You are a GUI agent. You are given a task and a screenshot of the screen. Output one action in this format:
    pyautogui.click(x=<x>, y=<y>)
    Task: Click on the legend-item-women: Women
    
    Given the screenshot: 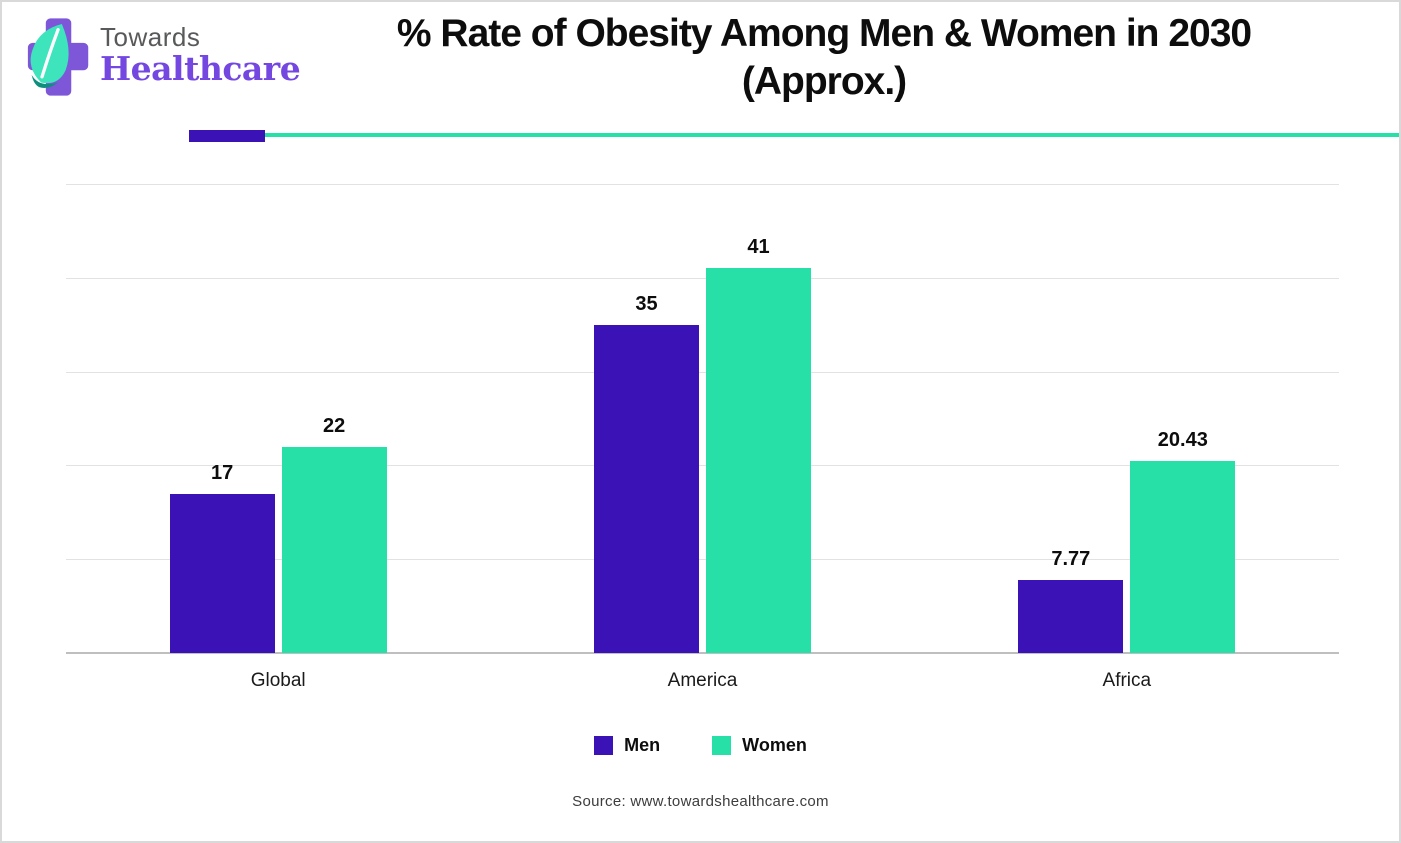 What is the action you would take?
    pyautogui.click(x=759, y=745)
    